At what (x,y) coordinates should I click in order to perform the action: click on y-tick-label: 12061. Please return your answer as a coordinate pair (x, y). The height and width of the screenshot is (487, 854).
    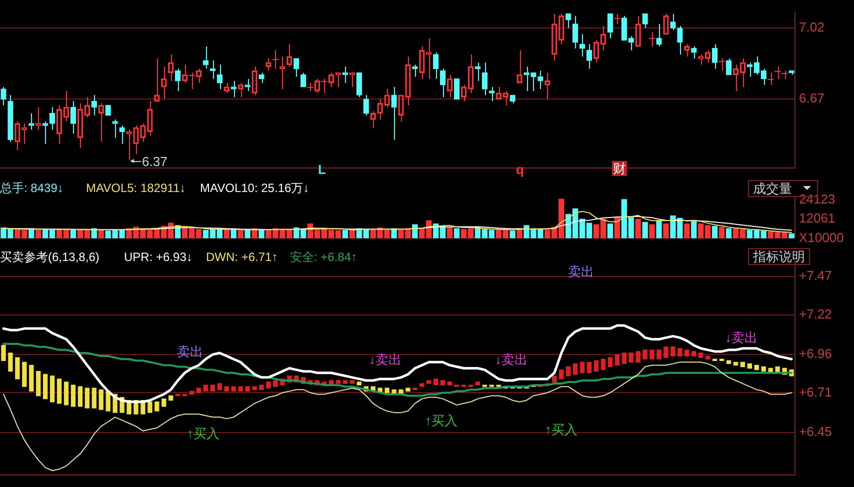
    Looking at the image, I should click on (817, 218).